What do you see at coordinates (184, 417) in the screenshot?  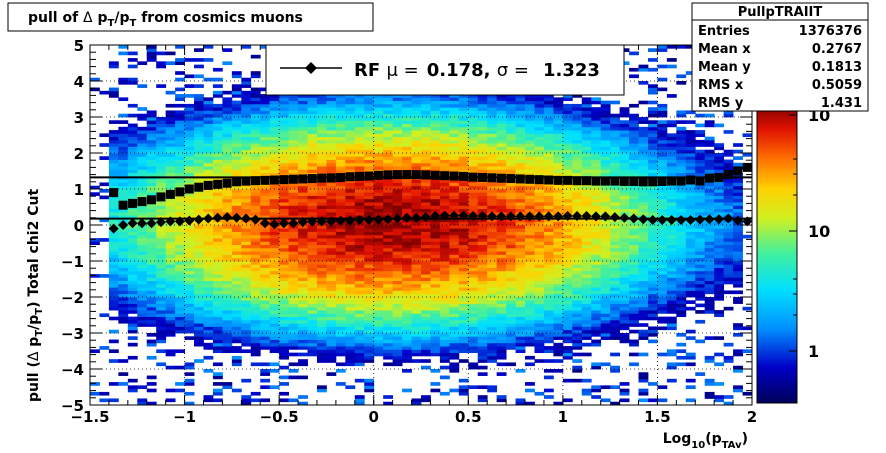 I see `x-tick-label-1: −1` at bounding box center [184, 417].